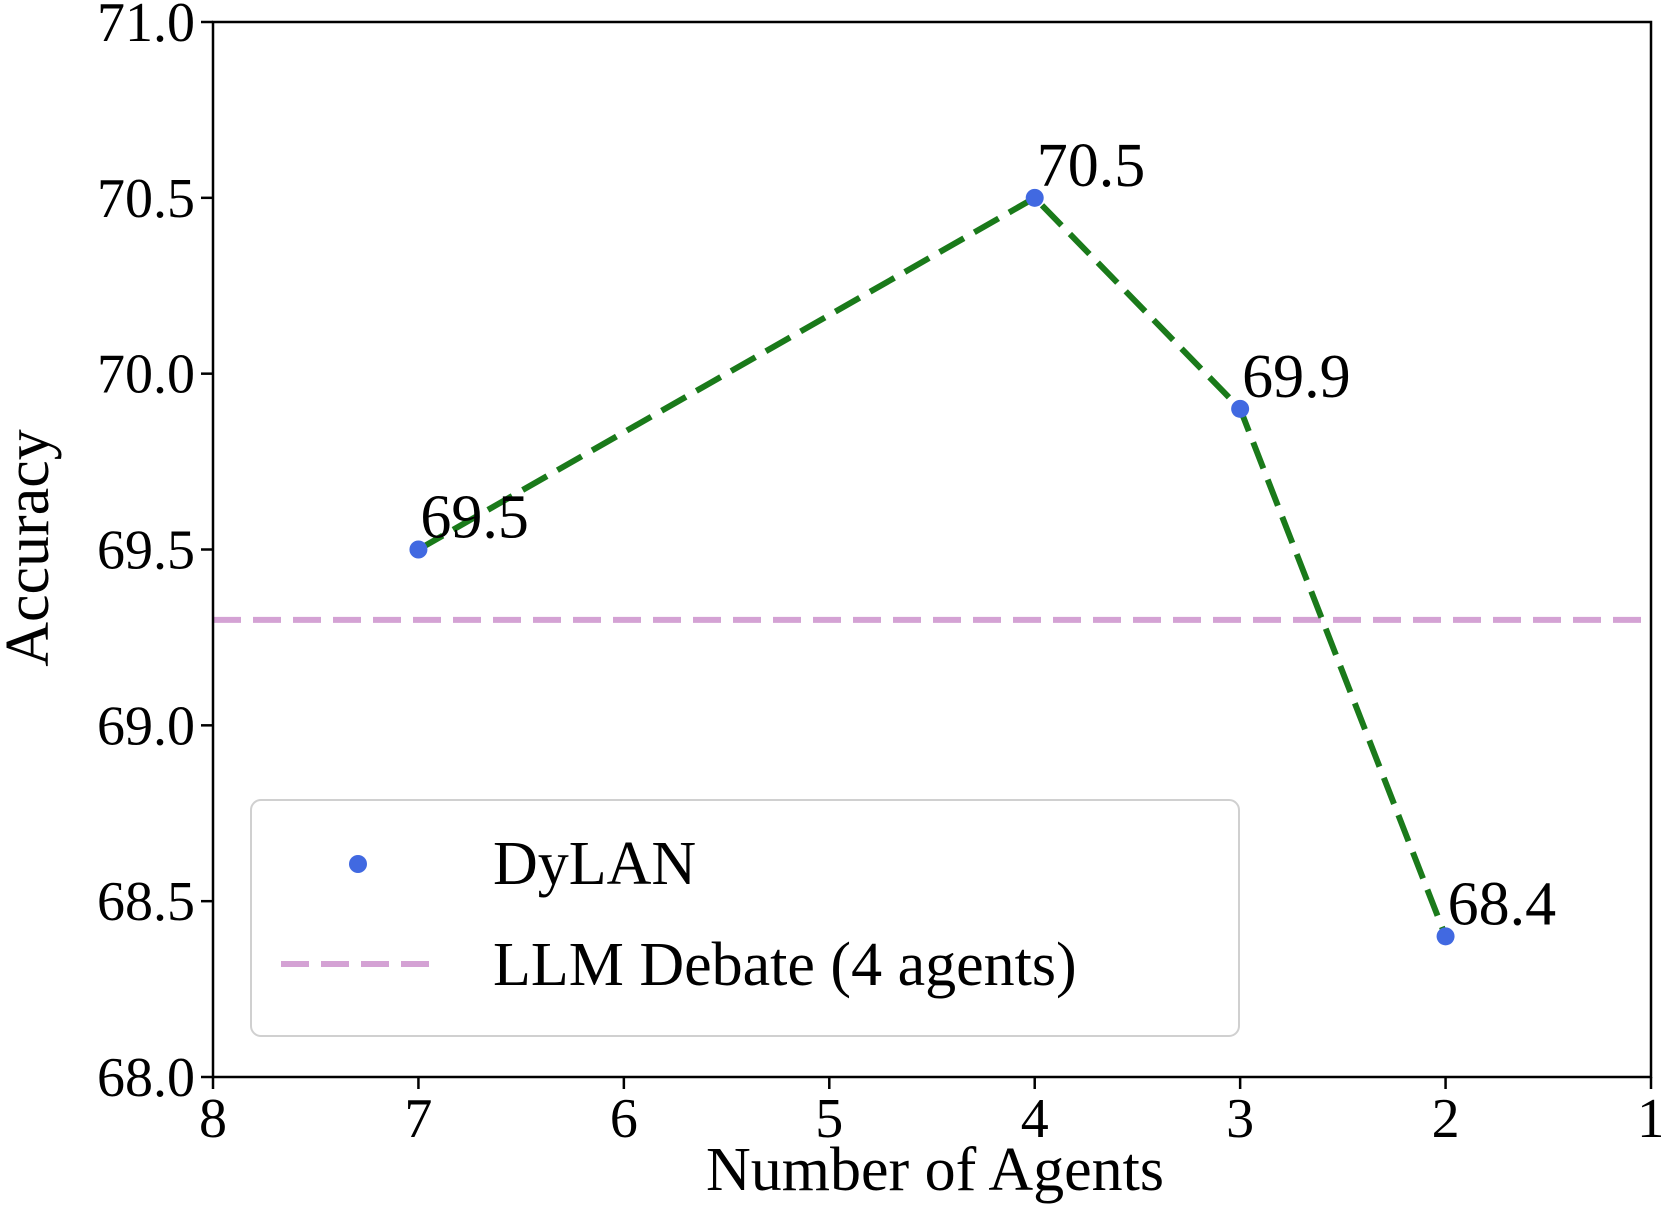 The width and height of the screenshot is (1661, 1208). What do you see at coordinates (418, 1119) in the screenshot?
I see `x-tick-label: 7` at bounding box center [418, 1119].